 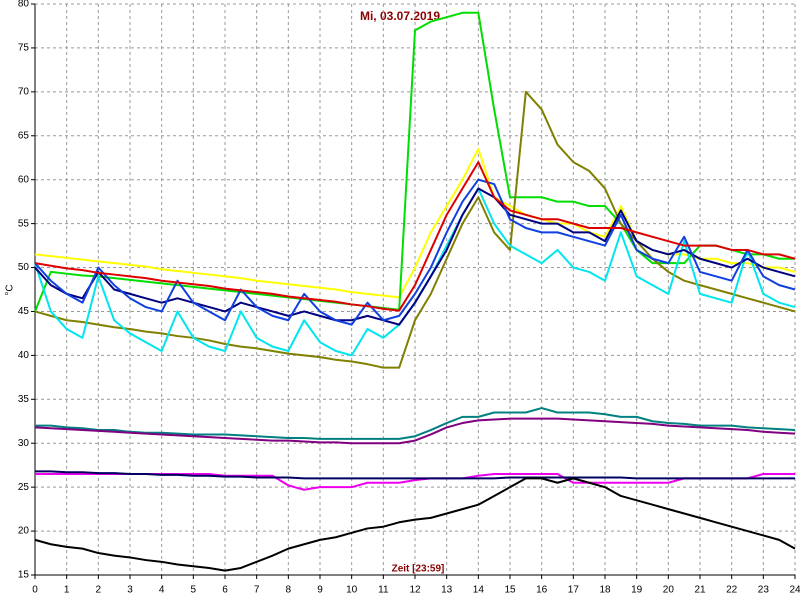 I want to click on x-tick-label: 13, so click(x=447, y=590).